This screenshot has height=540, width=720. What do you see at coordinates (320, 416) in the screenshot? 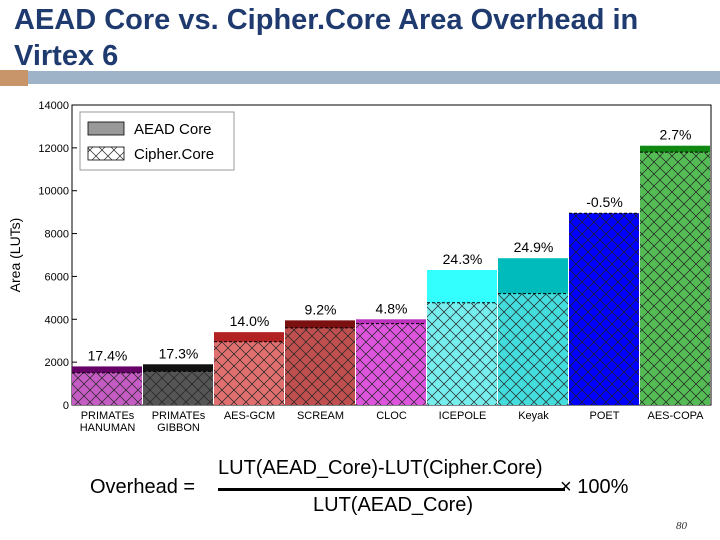
I see `x-tick-label: SCREAM` at bounding box center [320, 416].